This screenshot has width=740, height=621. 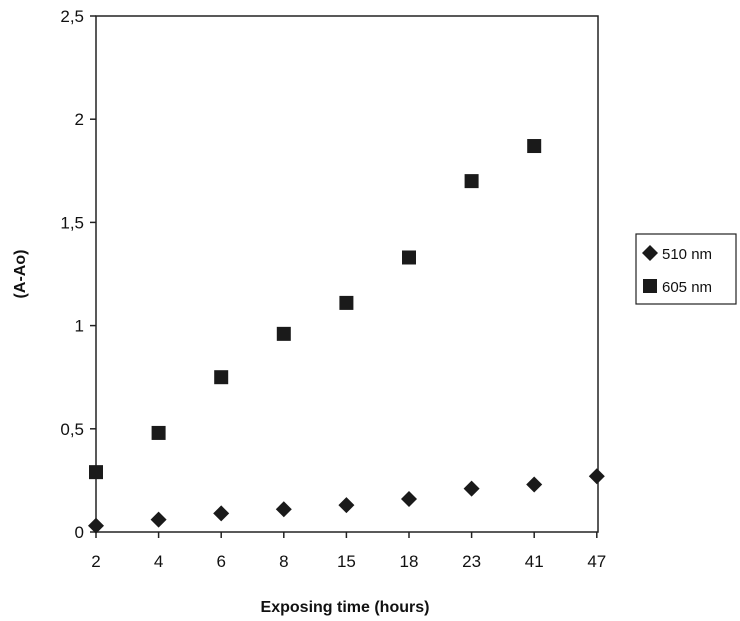 What do you see at coordinates (345, 607) in the screenshot?
I see `x-axis-title: Exposing time (hours)` at bounding box center [345, 607].